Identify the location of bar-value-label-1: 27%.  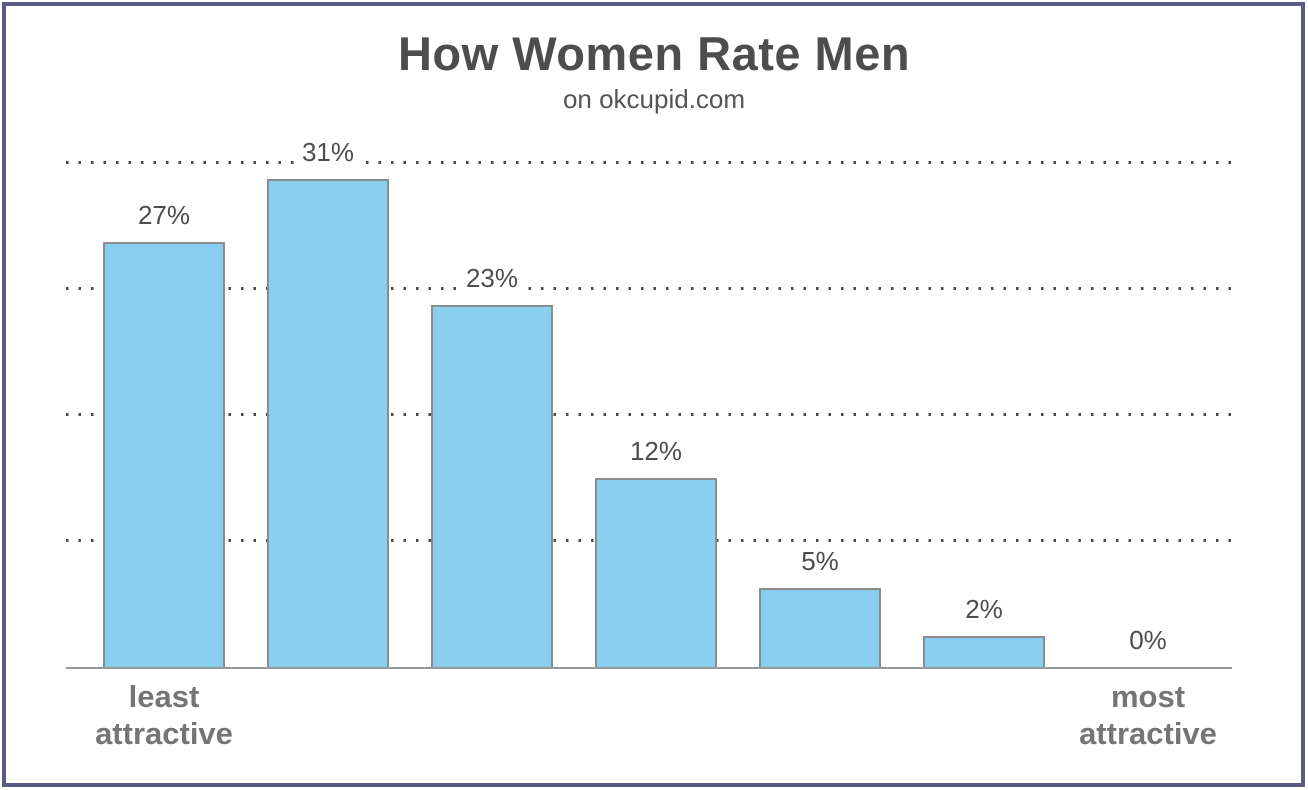
(164, 214).